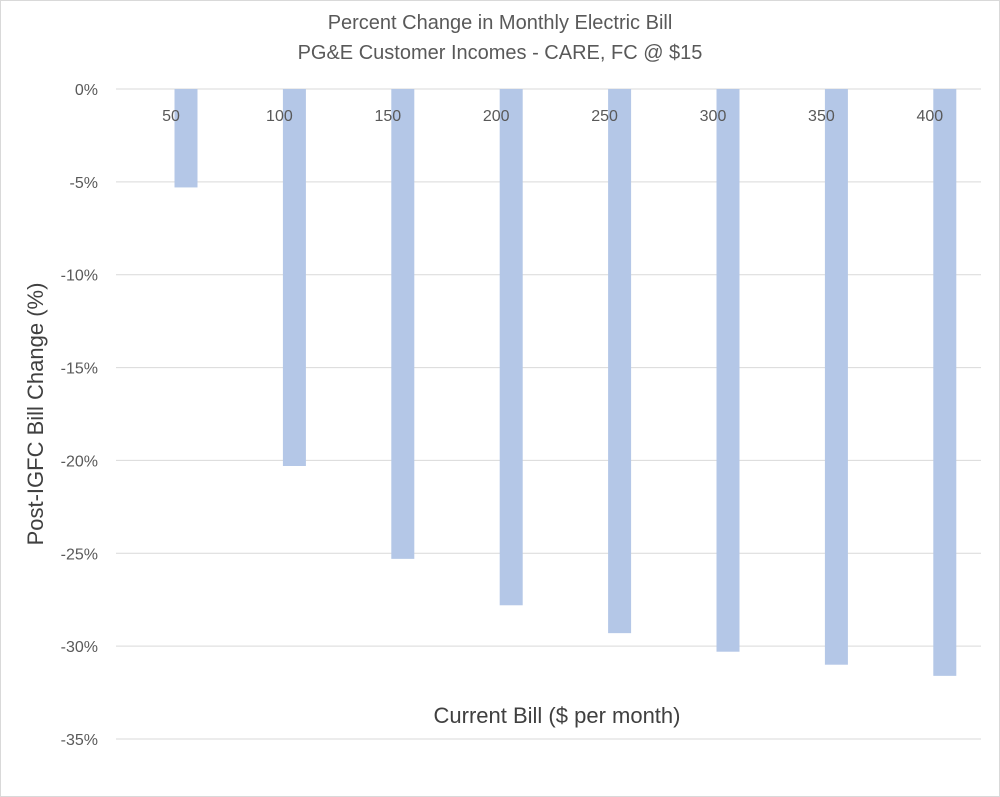  Describe the element at coordinates (552, 116) in the screenshot. I see `x-tick-labels: 50 100 150 200 250 300 350 400` at that location.